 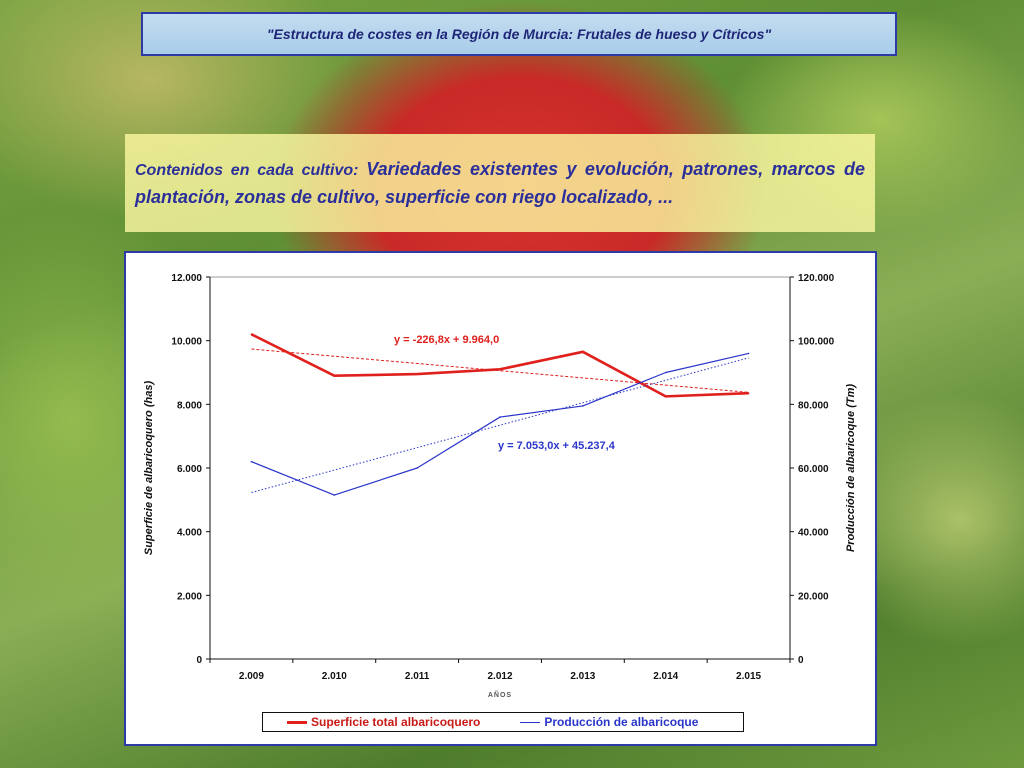 What do you see at coordinates (813, 596) in the screenshot?
I see `right-tick-label: 20.000` at bounding box center [813, 596].